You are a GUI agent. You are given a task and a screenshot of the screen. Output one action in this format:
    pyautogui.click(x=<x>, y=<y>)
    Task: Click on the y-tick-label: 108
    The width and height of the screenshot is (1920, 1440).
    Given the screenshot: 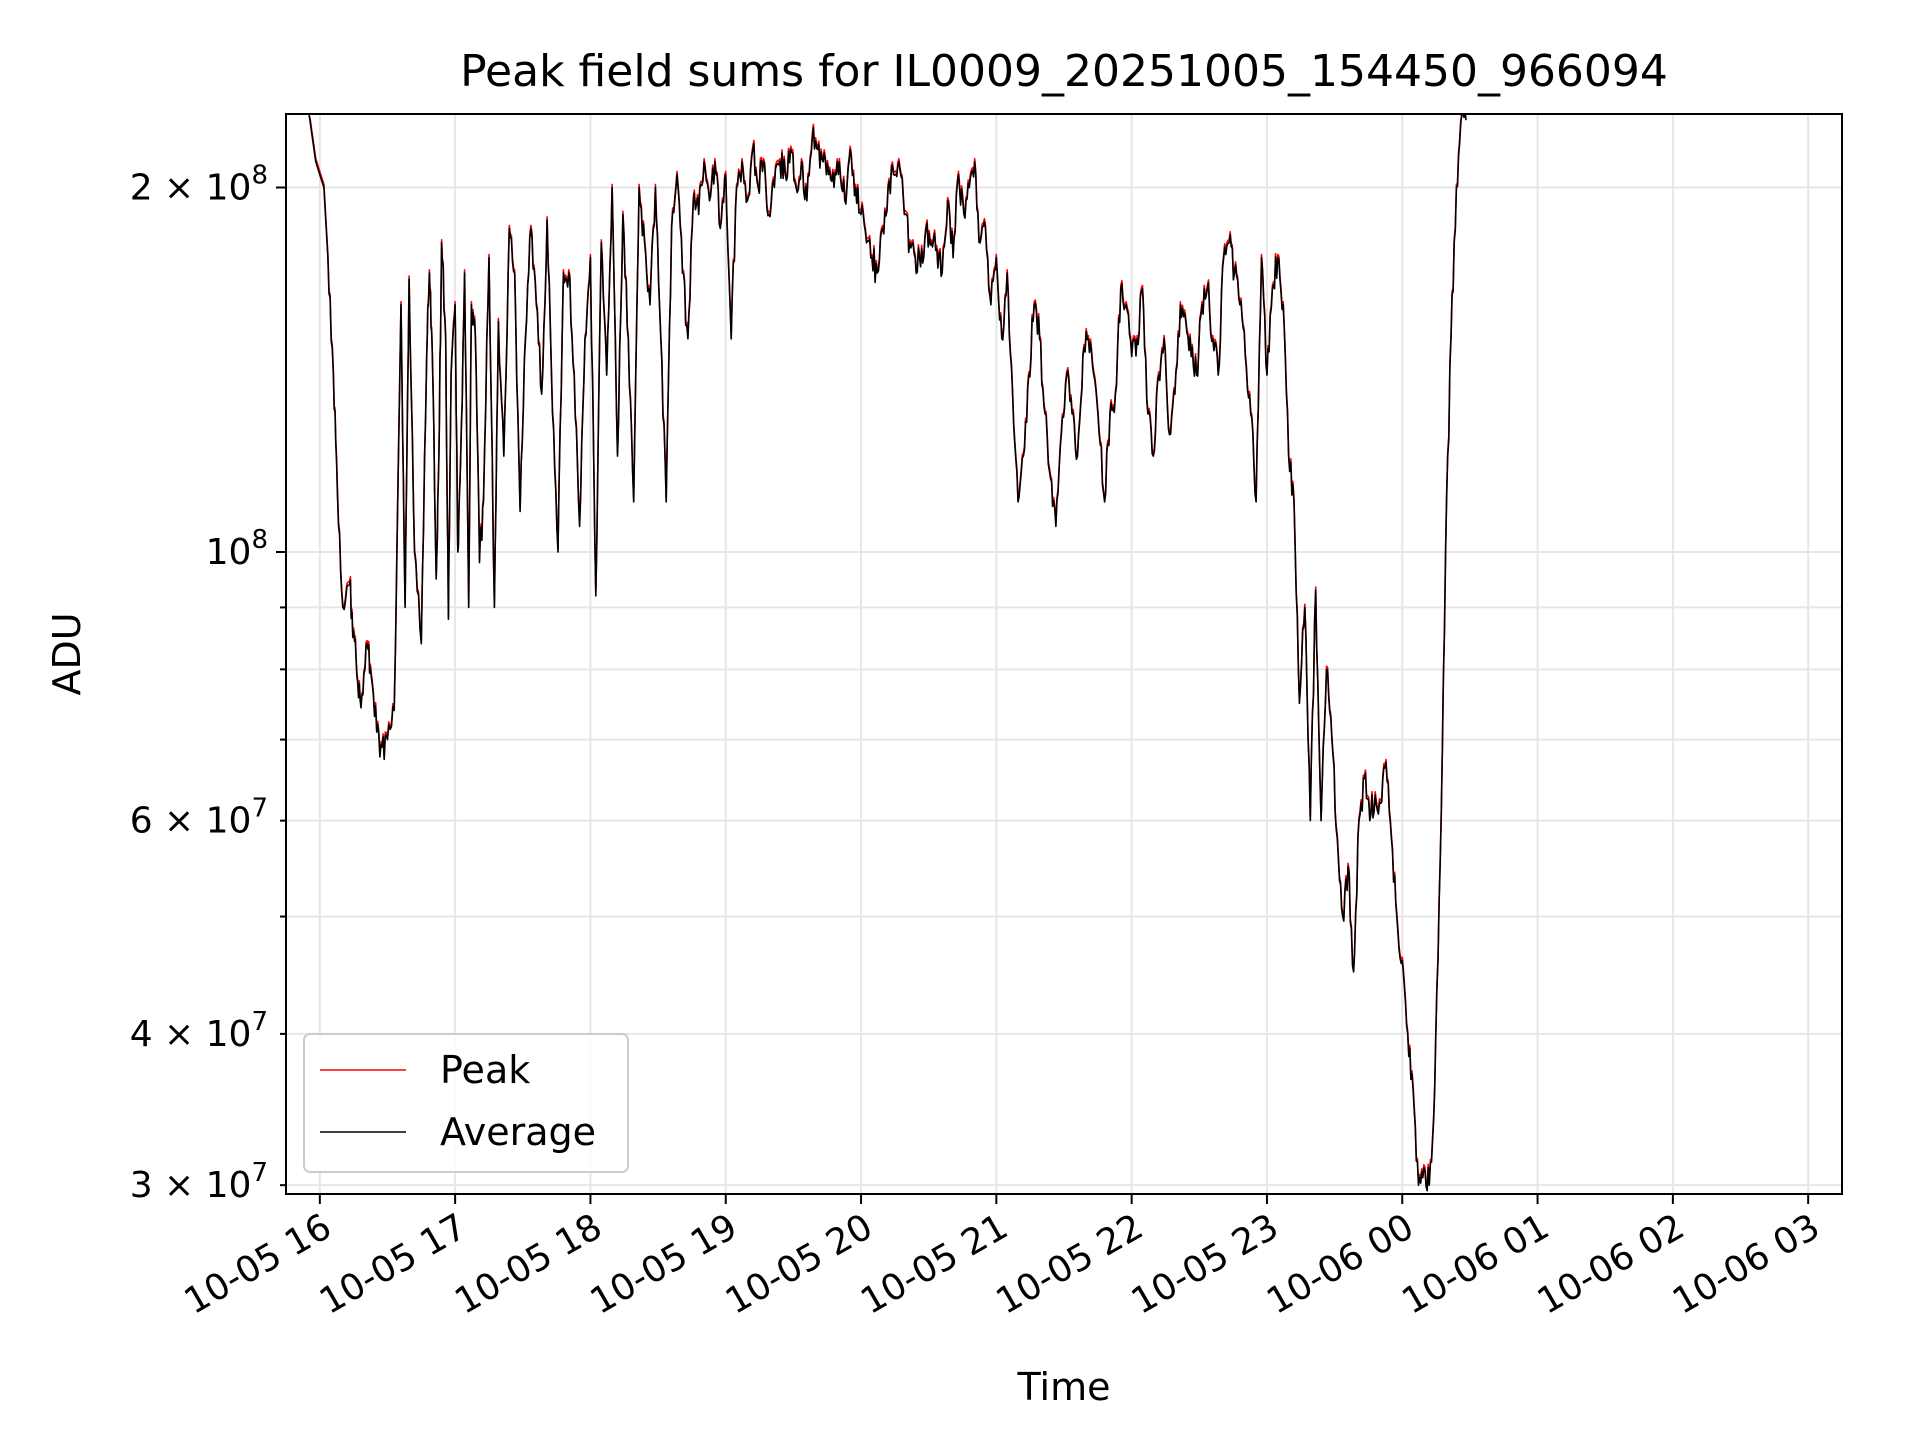 What is the action you would take?
    pyautogui.click(x=237, y=549)
    